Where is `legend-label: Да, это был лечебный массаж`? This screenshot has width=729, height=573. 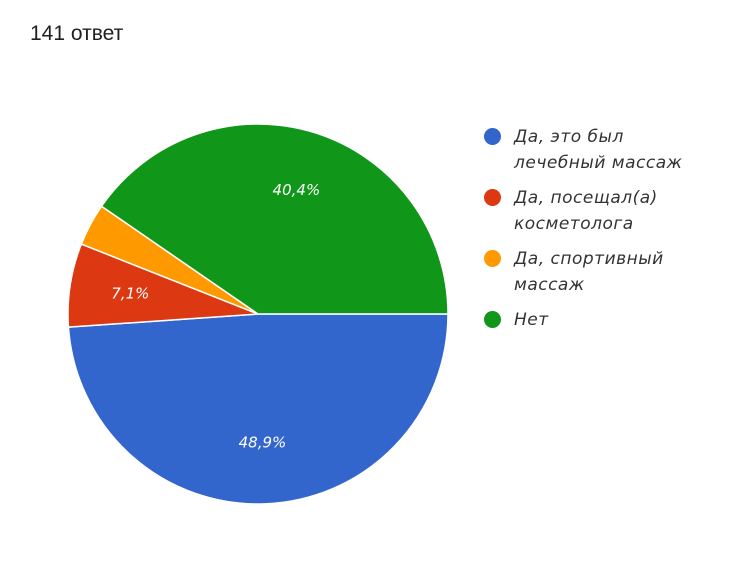 legend-label: Да, это был лечебный массаж is located at coordinates (598, 150).